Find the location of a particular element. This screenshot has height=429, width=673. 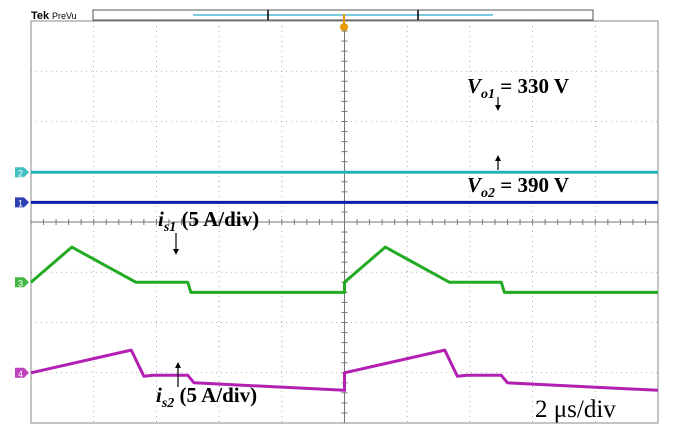

channel-marker-label: 3 is located at coordinates (20, 283).